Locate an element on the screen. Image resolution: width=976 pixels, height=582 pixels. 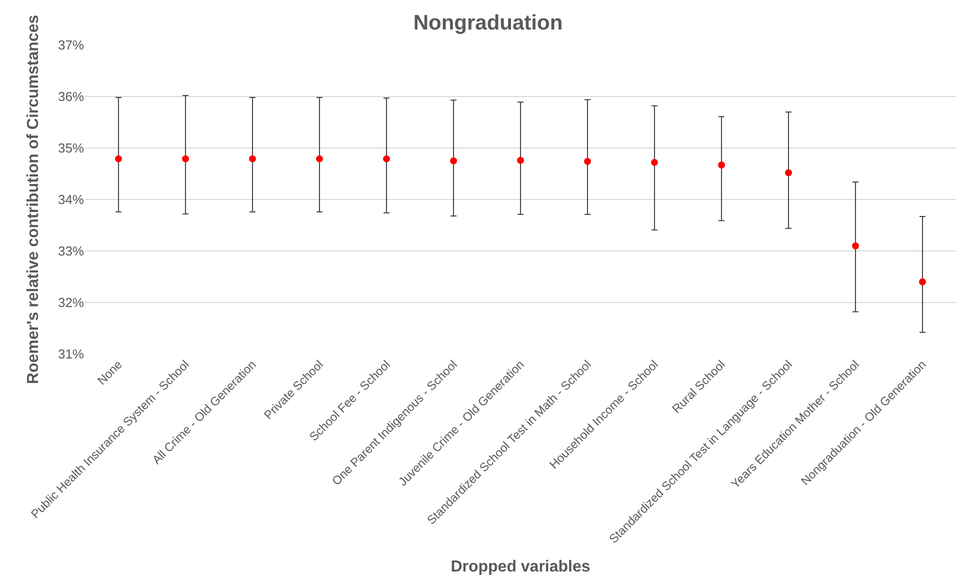
y-tick-label: 35% is located at coordinates (71, 148).